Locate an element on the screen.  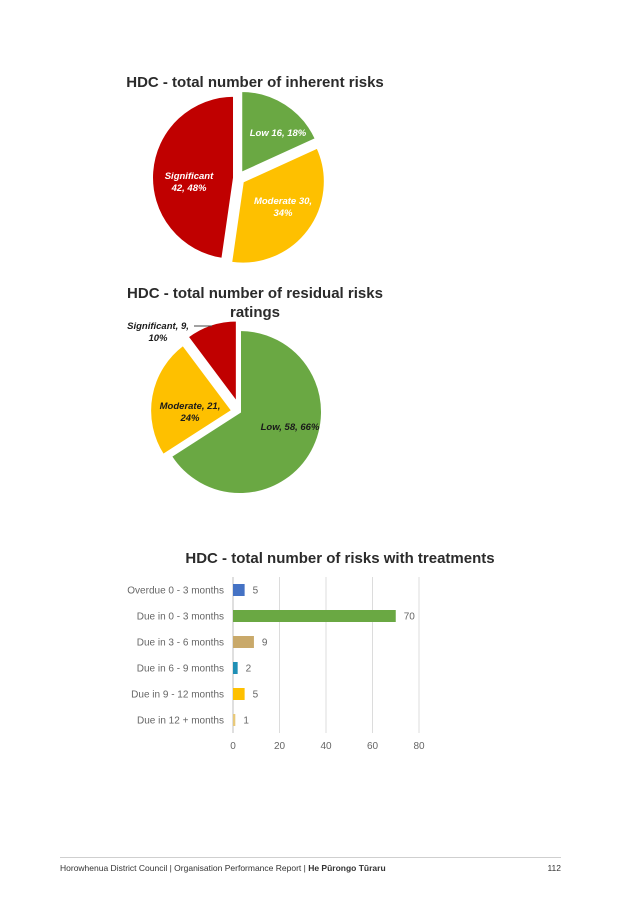
pie-data-label-moderate: Moderate 30, 34% is located at coordinates (283, 207).